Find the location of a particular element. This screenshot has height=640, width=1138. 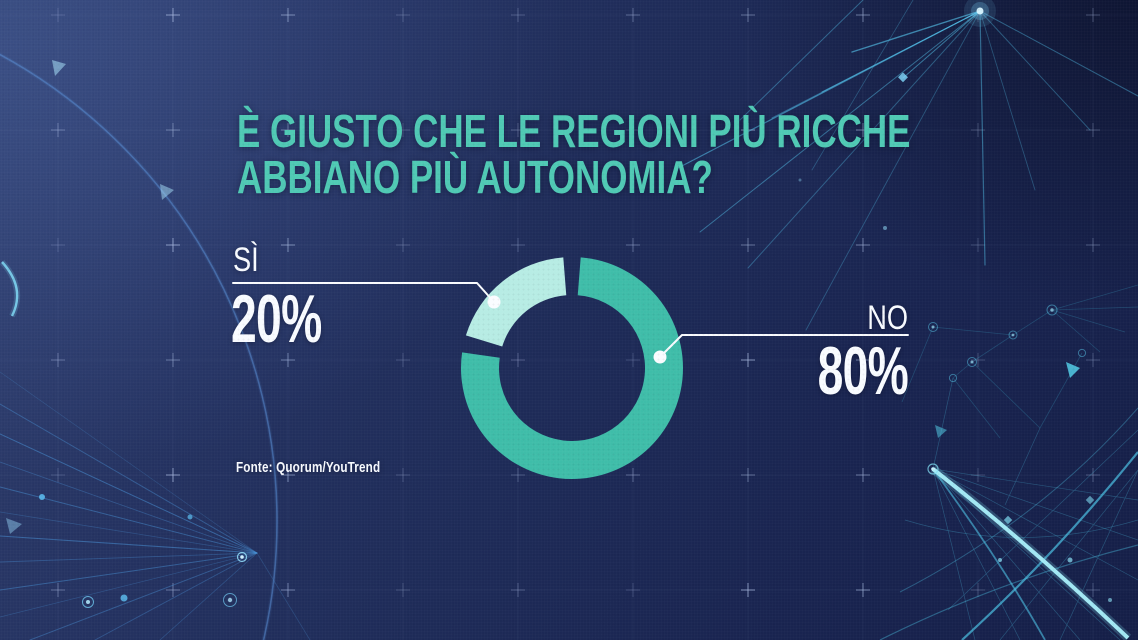

value-si: 20% is located at coordinates (276, 319).